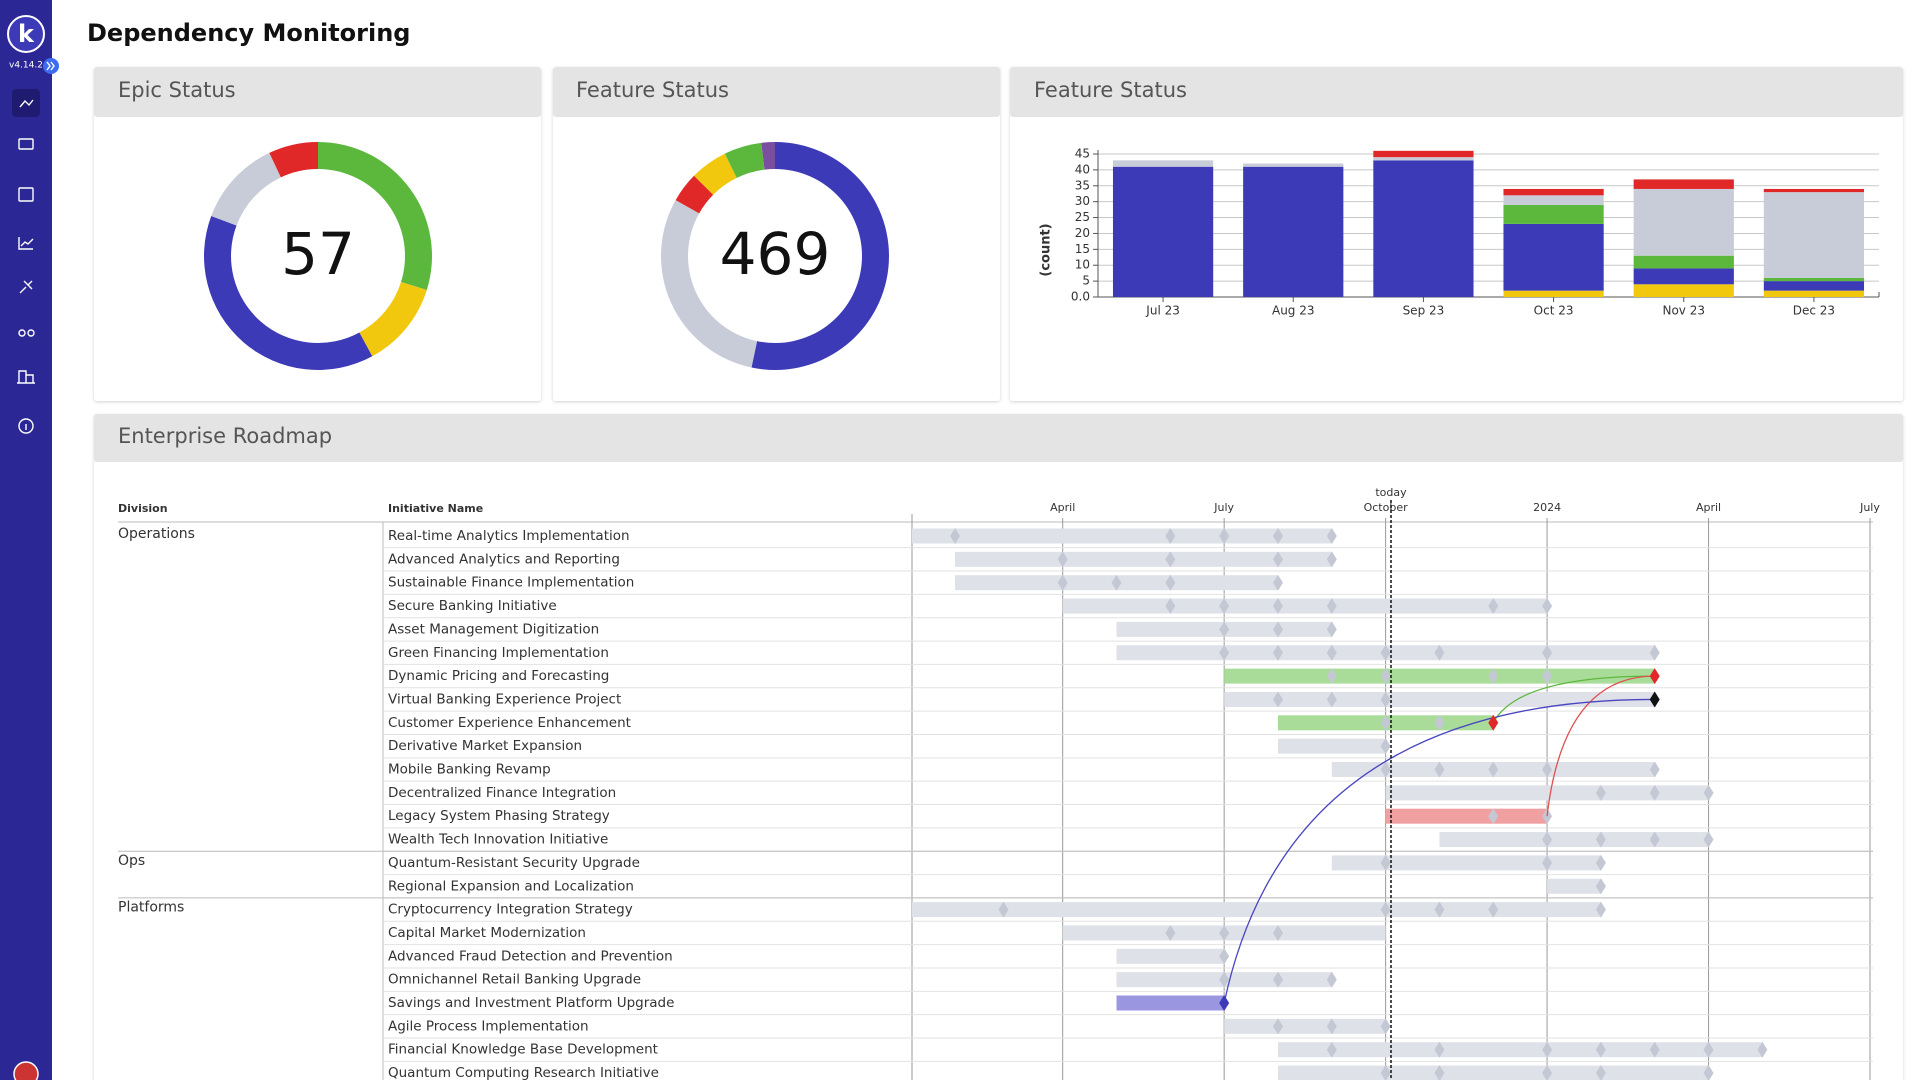  What do you see at coordinates (1869, 507) in the screenshot?
I see `timeline-label: July` at bounding box center [1869, 507].